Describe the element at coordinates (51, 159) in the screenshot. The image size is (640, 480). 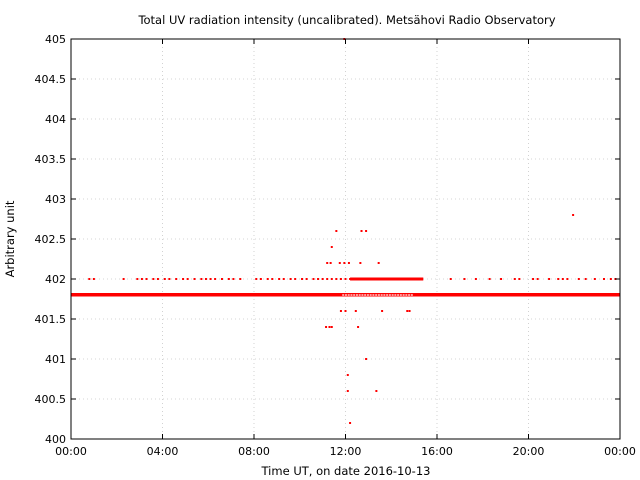
I see `y-tick-label: 403.5` at that location.